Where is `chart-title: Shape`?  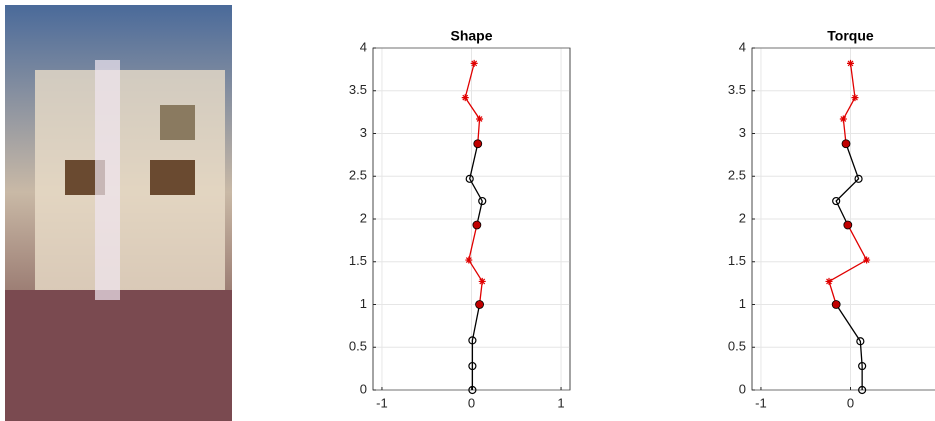 chart-title: Shape is located at coordinates (471, 36).